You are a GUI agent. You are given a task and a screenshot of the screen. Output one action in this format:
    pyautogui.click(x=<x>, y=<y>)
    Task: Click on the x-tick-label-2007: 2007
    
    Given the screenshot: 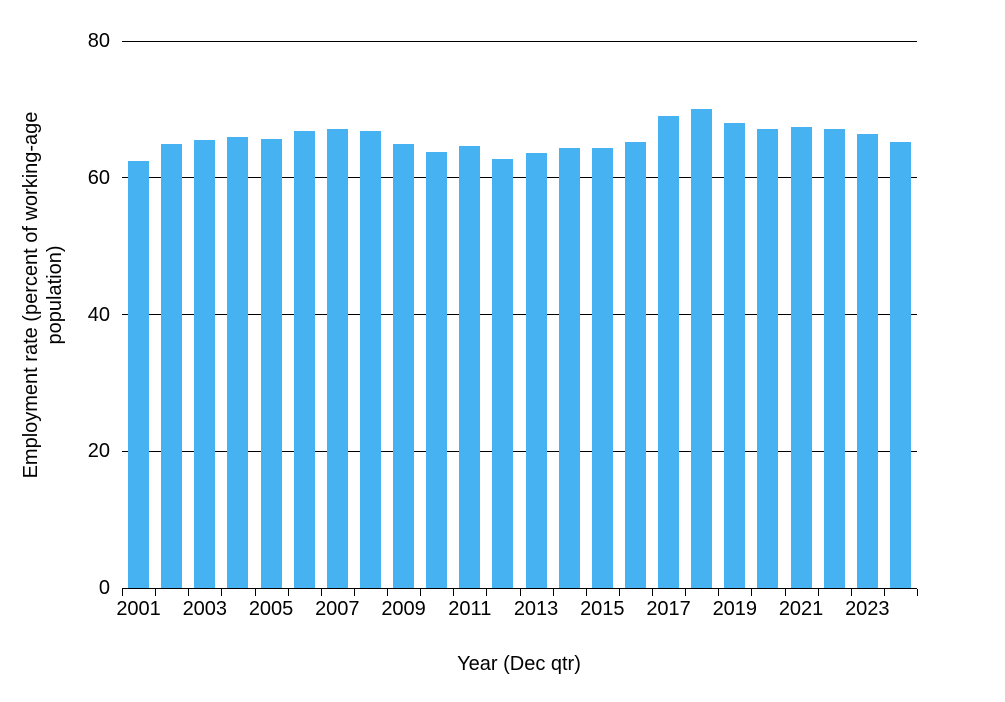 What is the action you would take?
    pyautogui.click(x=337, y=609)
    